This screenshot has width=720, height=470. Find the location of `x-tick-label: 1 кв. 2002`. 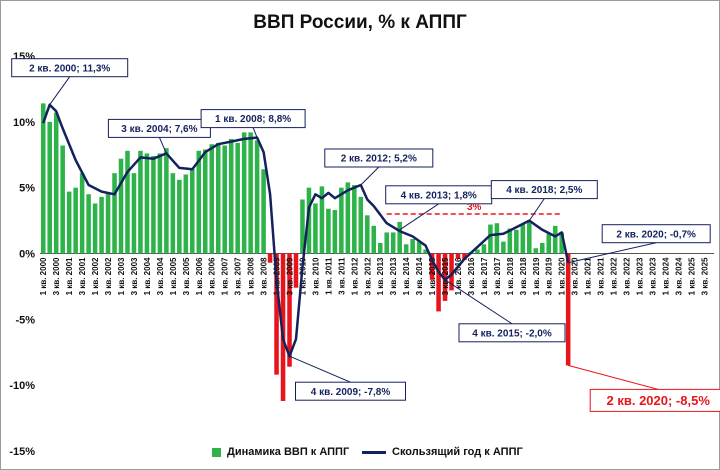

x-tick-label: 1 кв. 2002 is located at coordinates (95, 276).